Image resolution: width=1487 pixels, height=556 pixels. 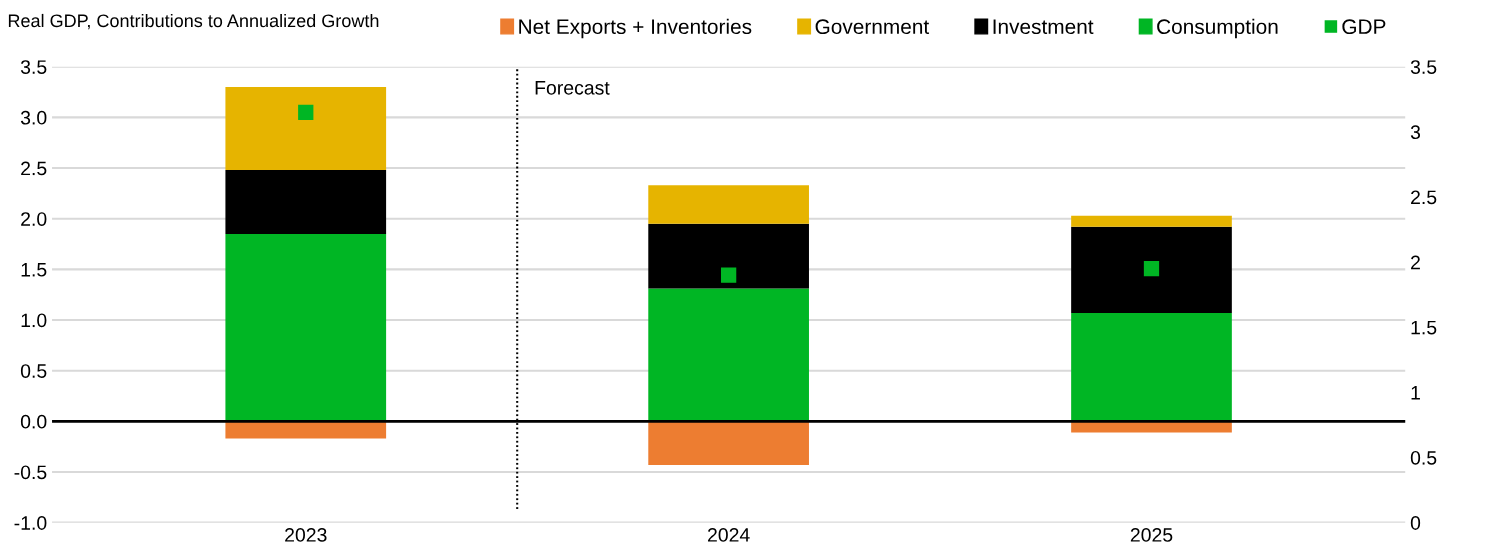 What do you see at coordinates (1415, 393) in the screenshot?
I see `y2-tick-label: 1` at bounding box center [1415, 393].